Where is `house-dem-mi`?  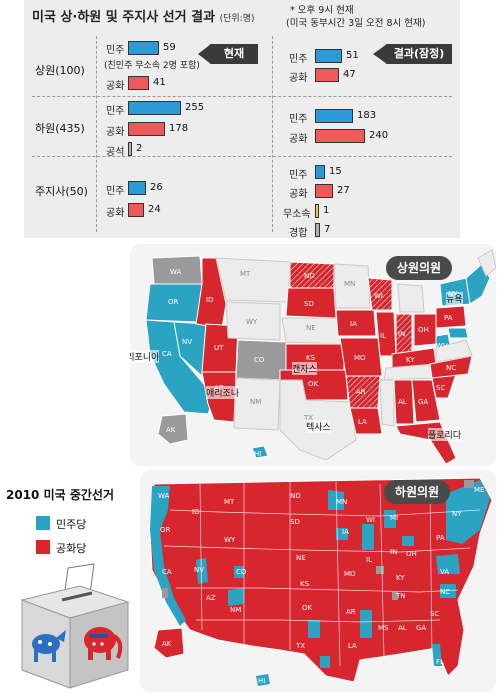 house-dem-mi is located at coordinates (390, 519).